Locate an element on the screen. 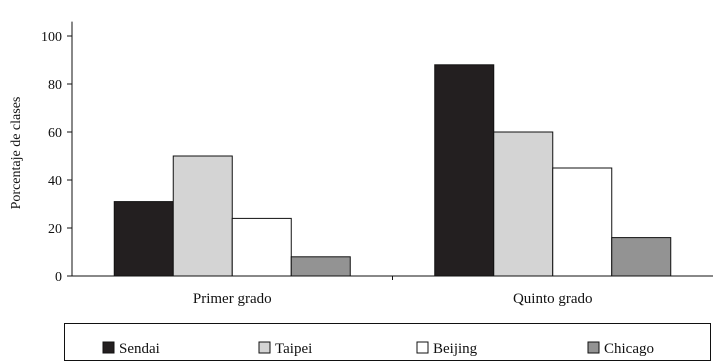  legend-swatch-beijing is located at coordinates (422, 347).